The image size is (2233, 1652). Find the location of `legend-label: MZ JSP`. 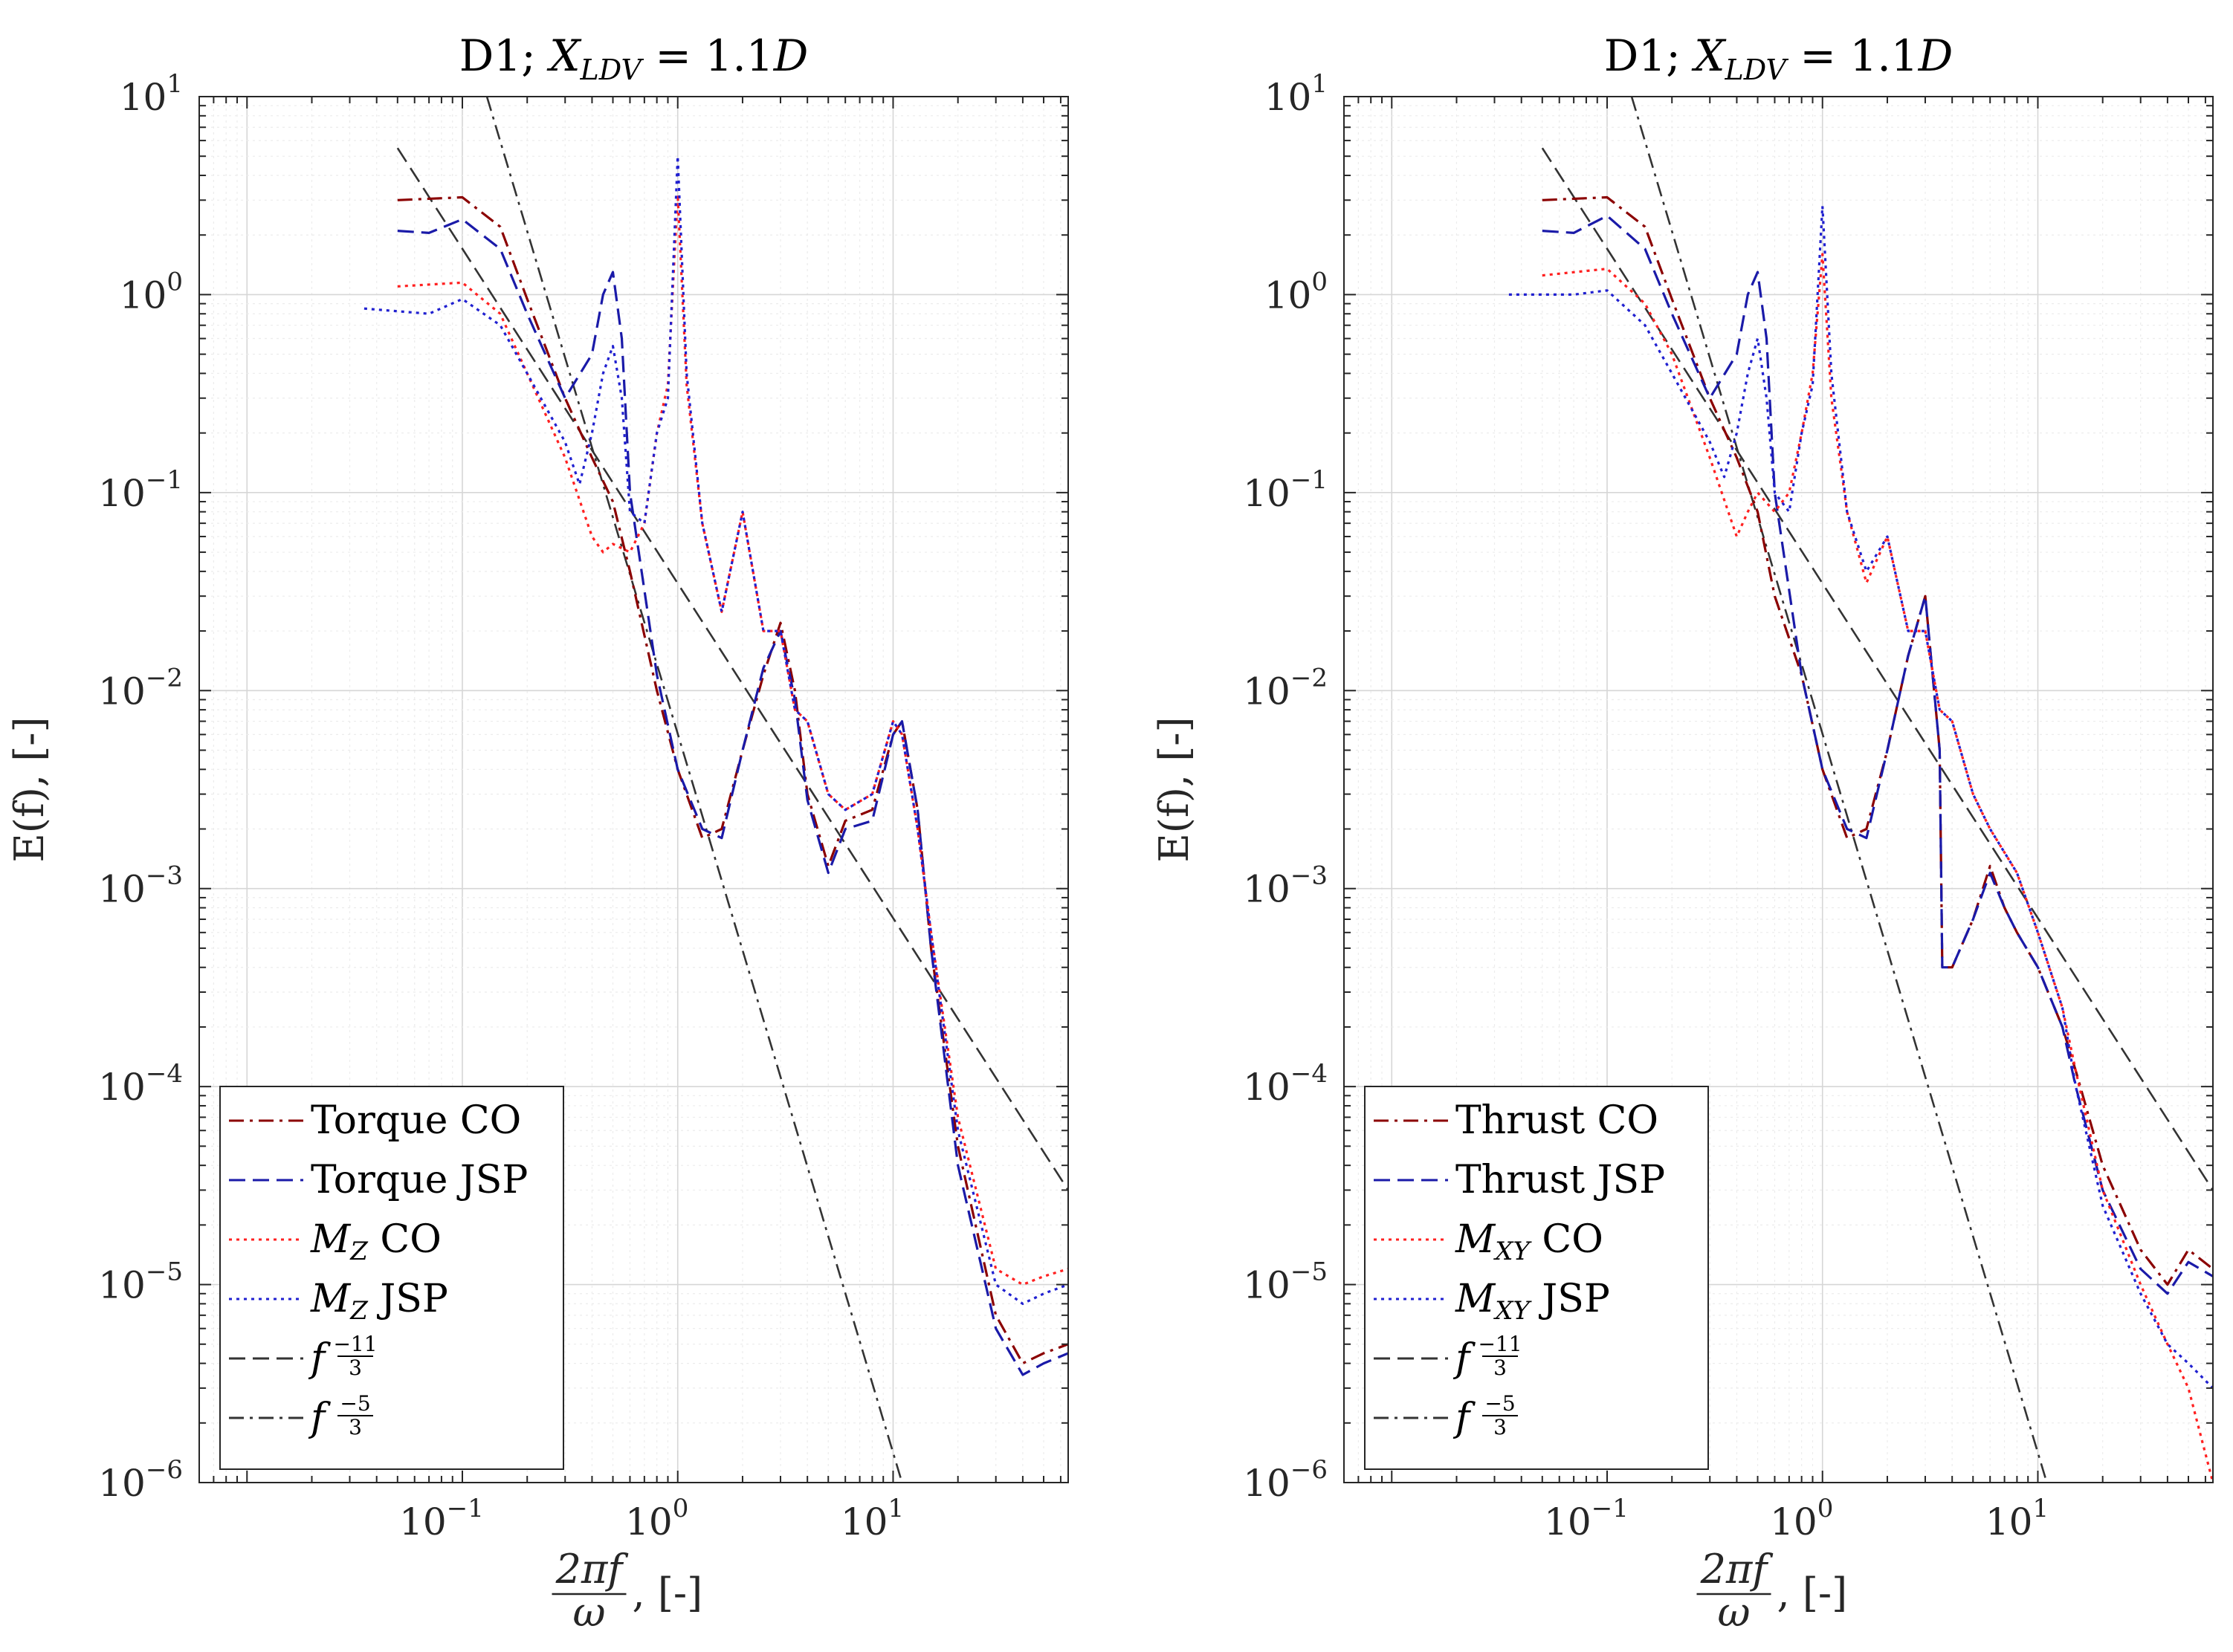

legend-label: MZ JSP is located at coordinates (379, 1301).